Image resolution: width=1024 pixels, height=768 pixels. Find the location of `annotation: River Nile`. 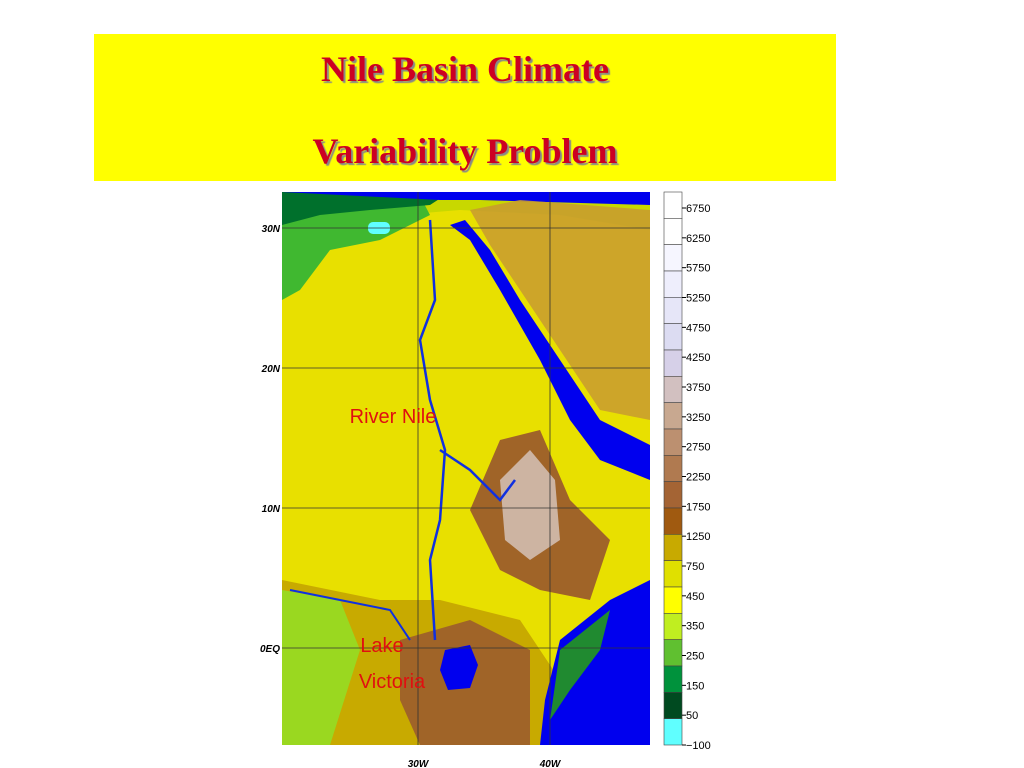

annotation: River Nile is located at coordinates (393, 417).